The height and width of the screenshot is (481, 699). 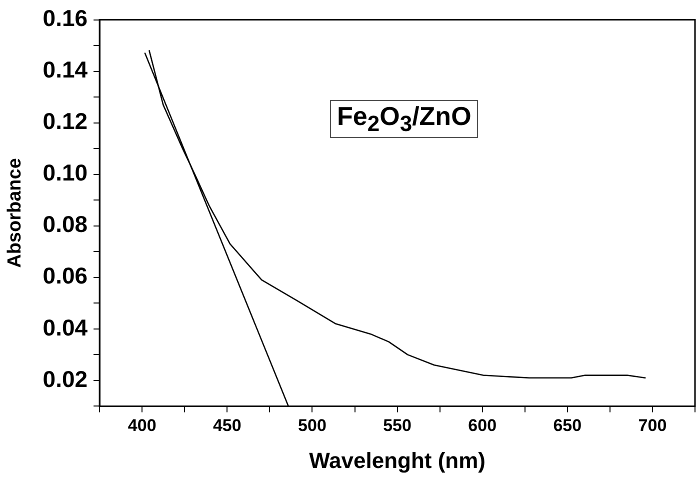 I want to click on y-axis-title: Absorbance, so click(x=15, y=213).